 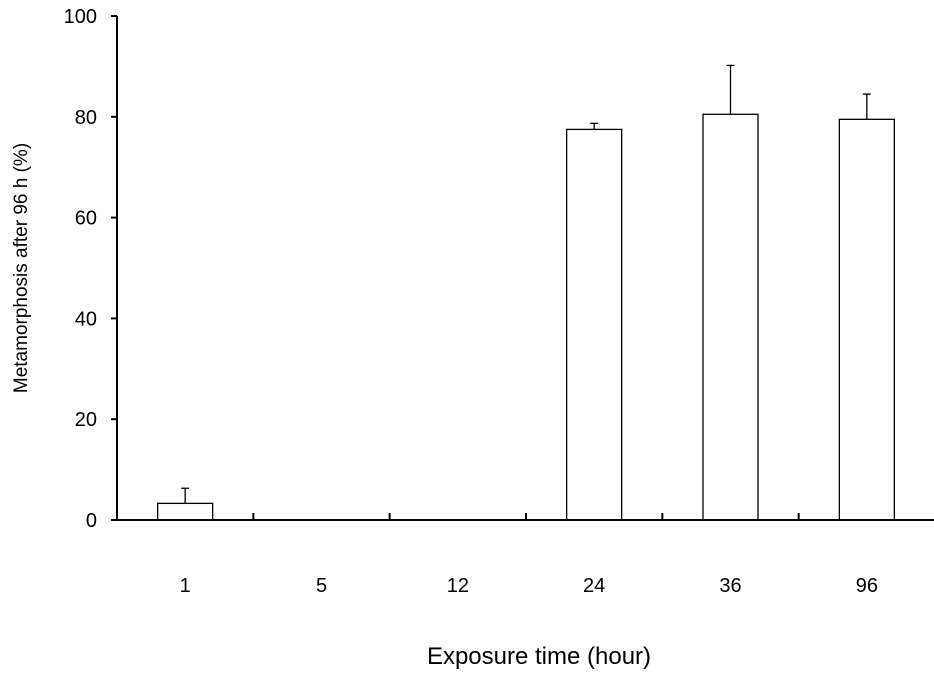 I want to click on y-axis-title: Metamorphosis after 96 h (%), so click(x=21, y=268).